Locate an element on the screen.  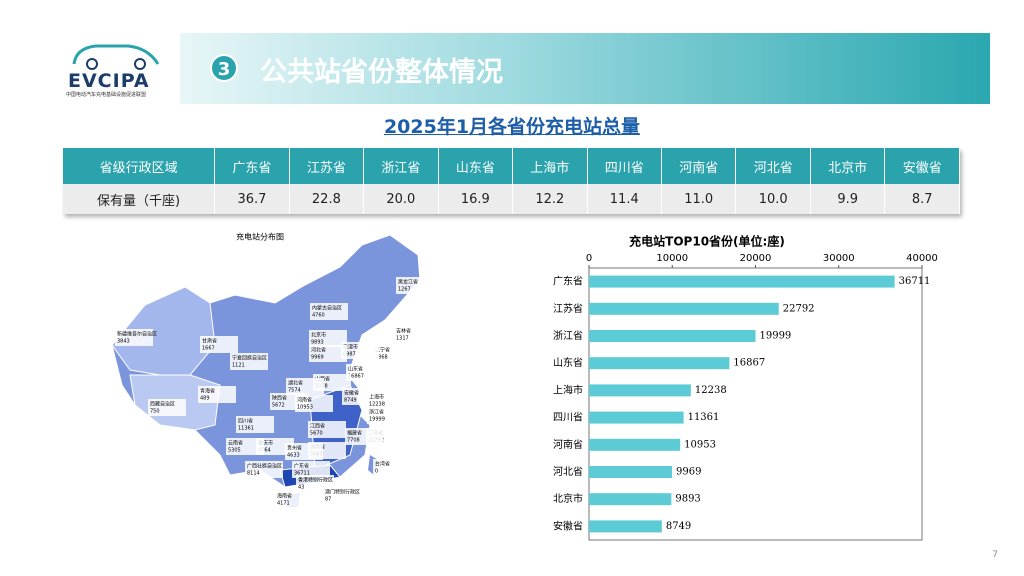
table-cell: 16.9 is located at coordinates (476, 199).